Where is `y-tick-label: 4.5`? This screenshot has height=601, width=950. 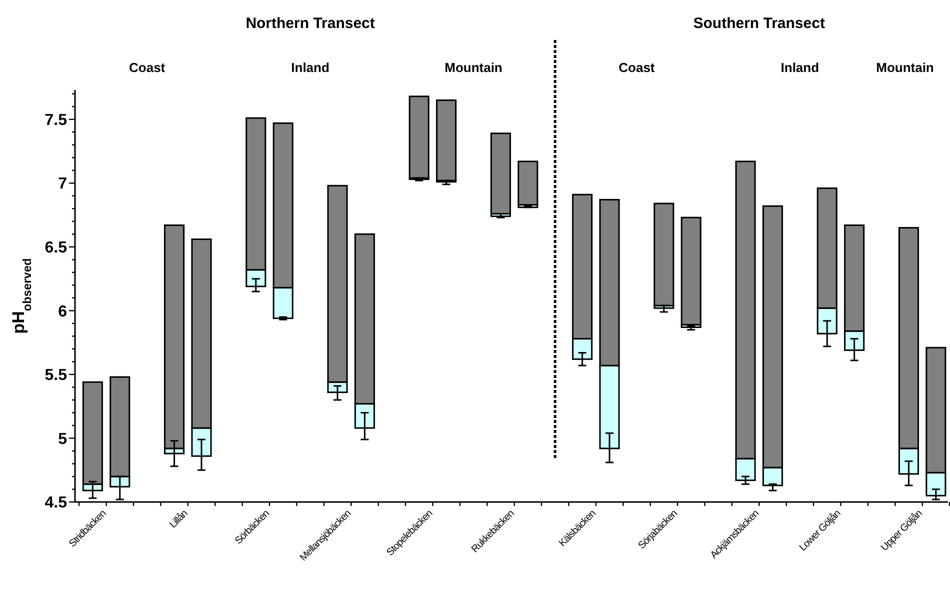 y-tick-label: 4.5 is located at coordinates (56, 503).